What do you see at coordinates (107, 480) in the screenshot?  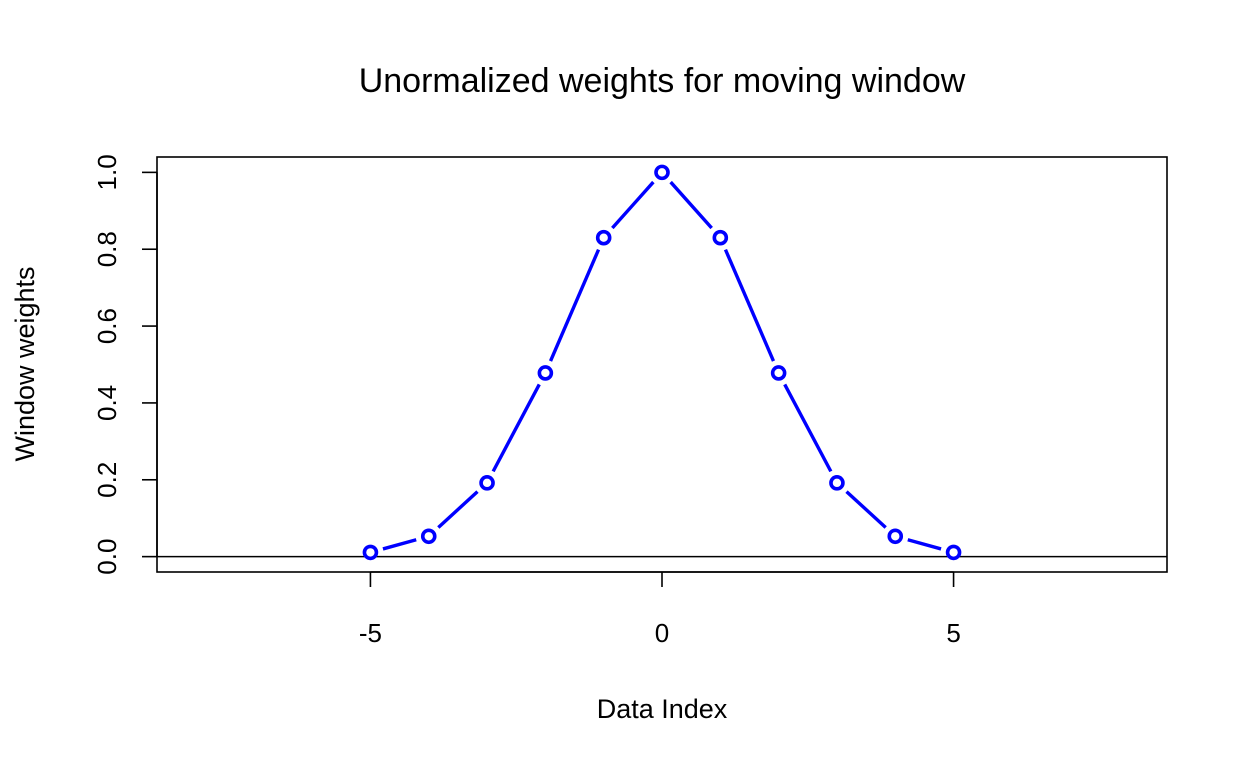 I see `y-tick-label: 0.2` at bounding box center [107, 480].